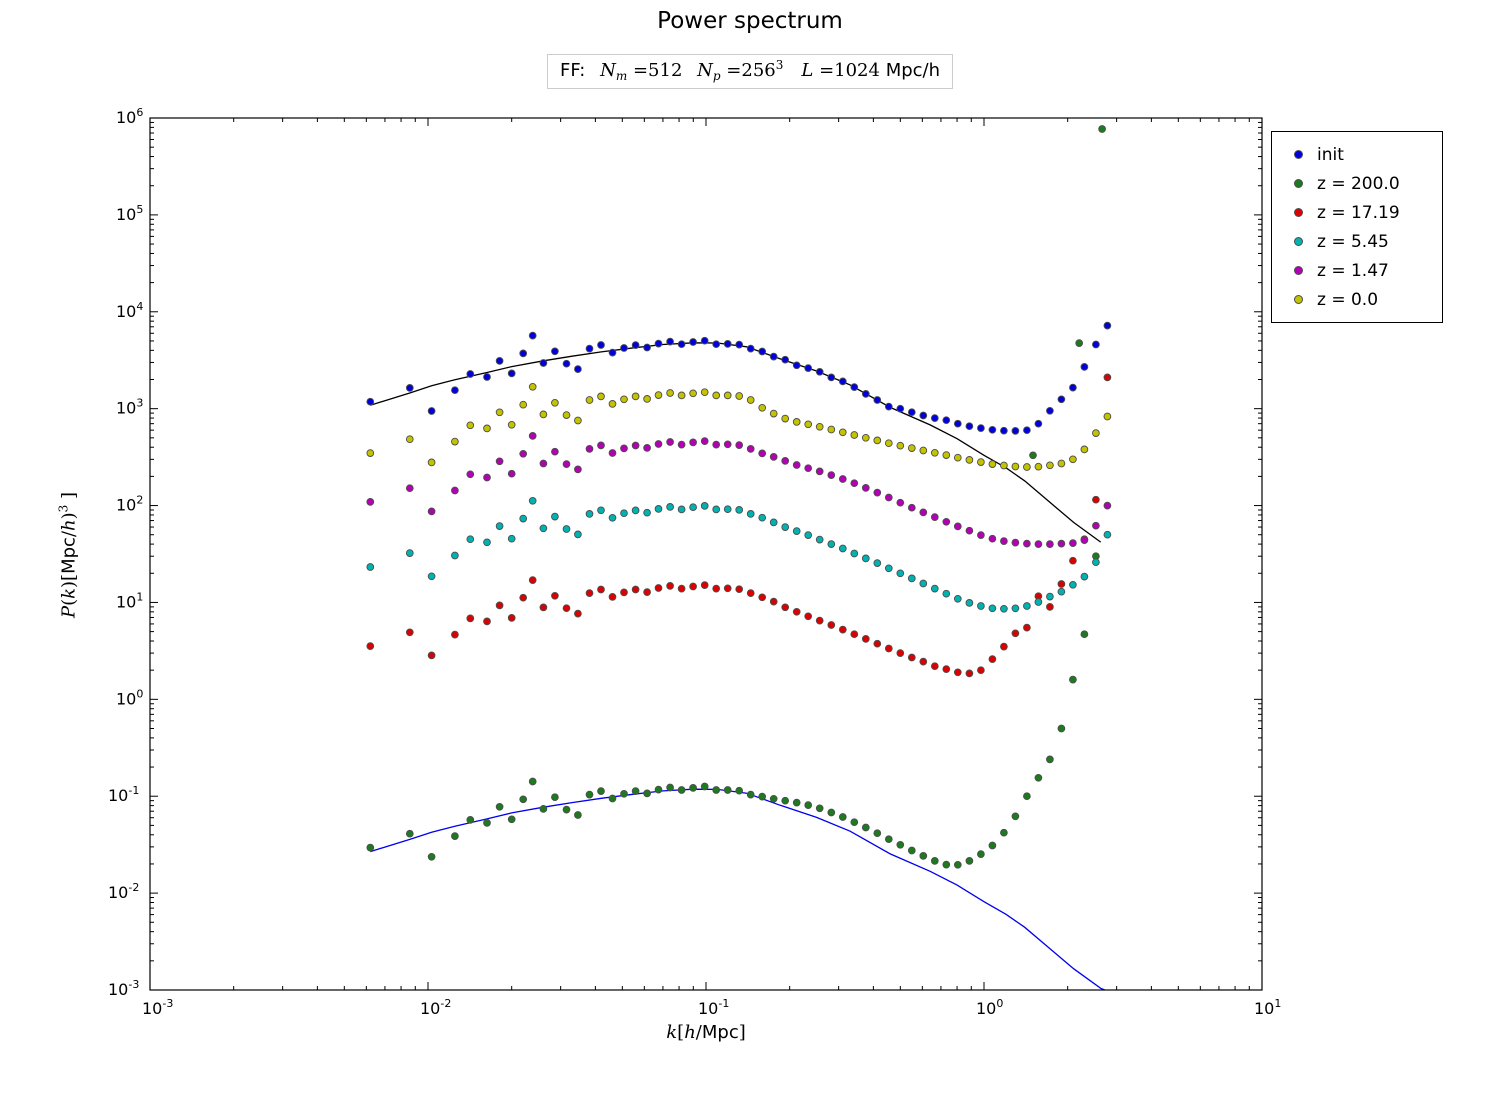 This screenshot has height=1100, width=1500. I want to click on y-tick-label: 10⁻³, so click(123, 988).